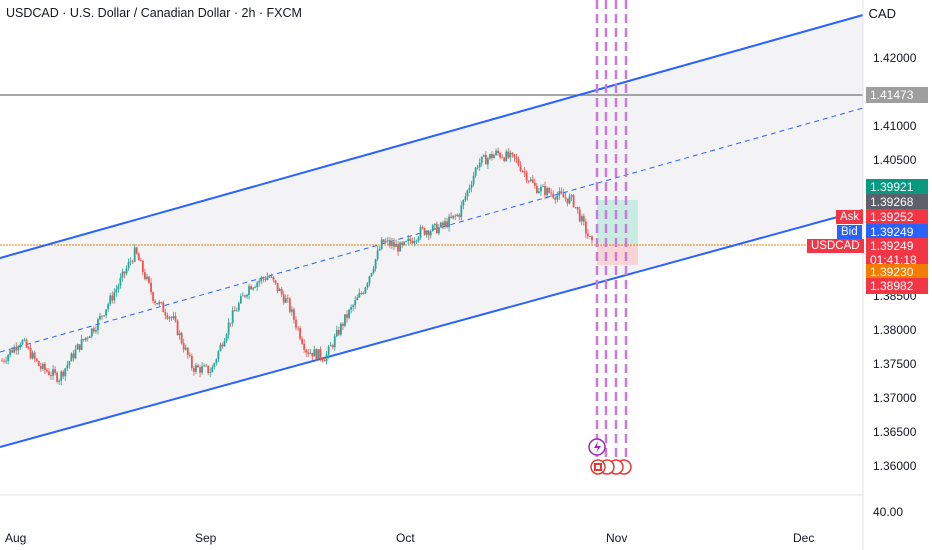 The height and width of the screenshot is (550, 932). Describe the element at coordinates (897, 217) in the screenshot. I see `ask-price-label: 1.39252` at that location.